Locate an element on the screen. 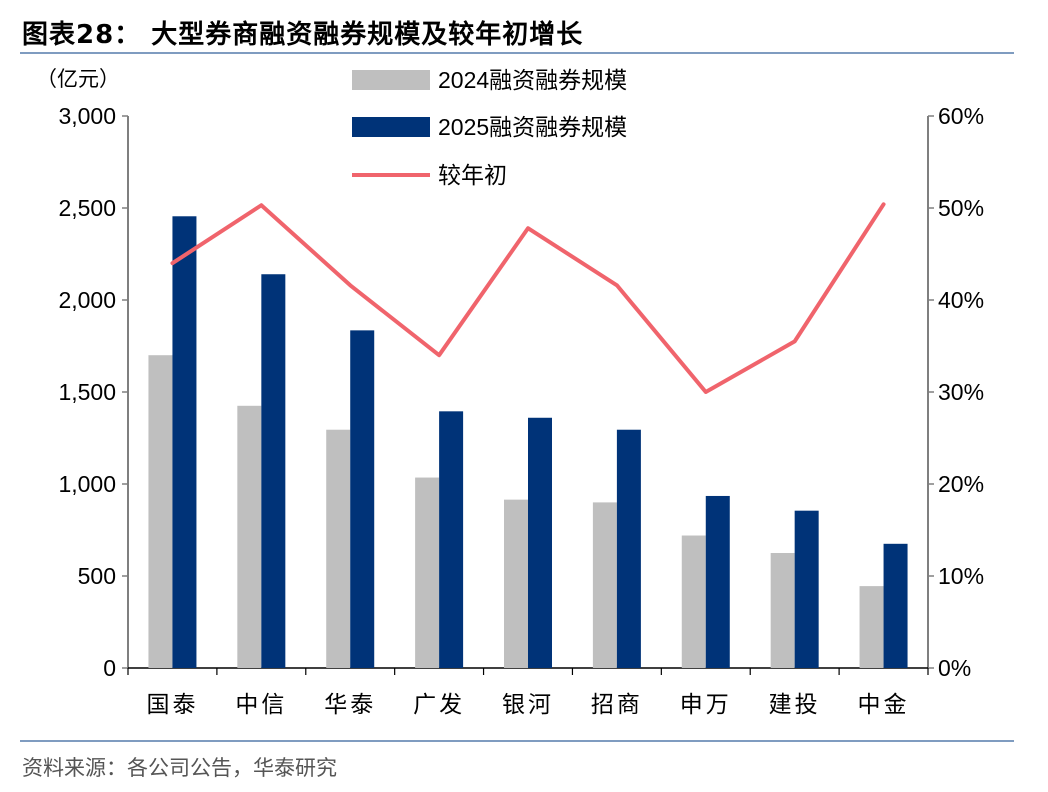 Image resolution: width=1048 pixels, height=792 pixels. right-tick-label: 0% is located at coordinates (954, 668).